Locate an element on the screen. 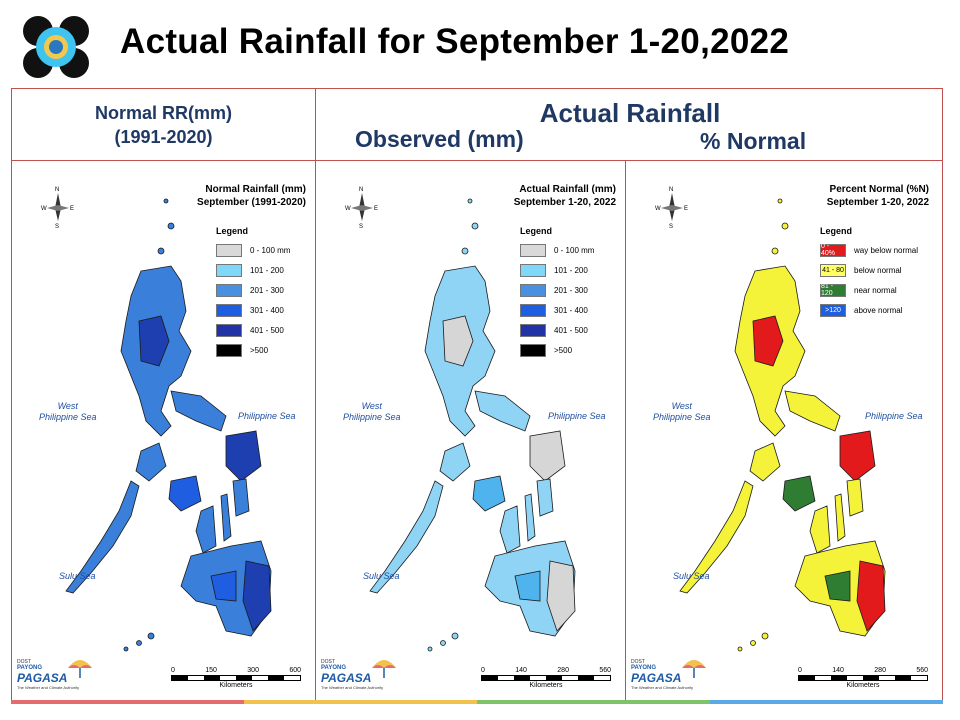 This screenshot has height=720, width=960. header-observed: Observed (mm) is located at coordinates (439, 139).